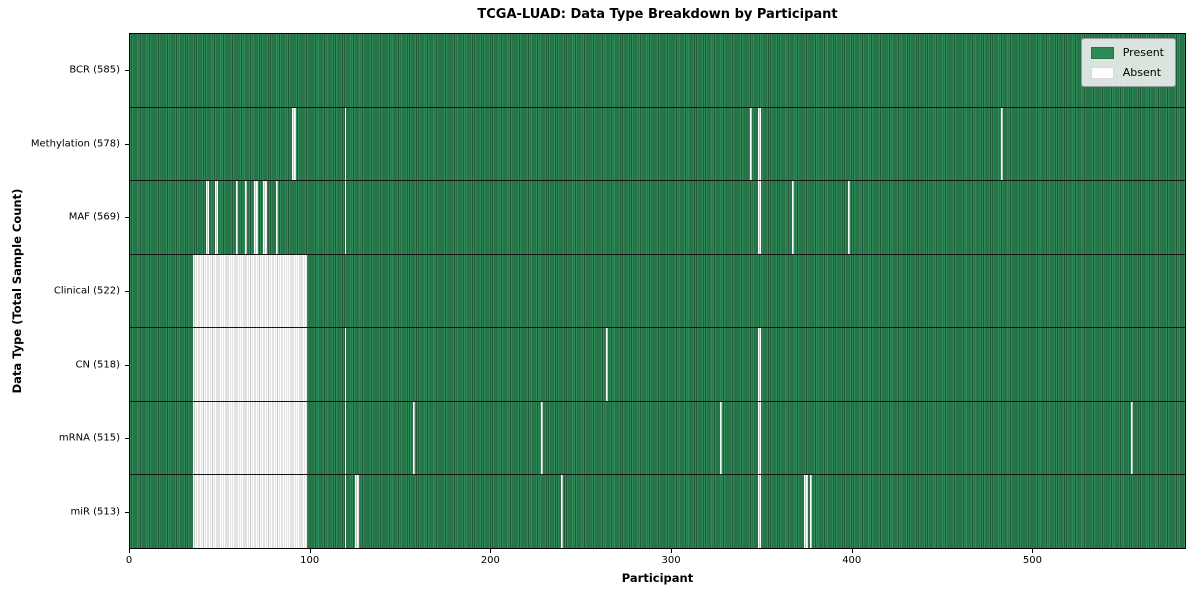 The width and height of the screenshot is (1200, 600). Describe the element at coordinates (1143, 52) in the screenshot. I see `legend-label: Present` at that location.